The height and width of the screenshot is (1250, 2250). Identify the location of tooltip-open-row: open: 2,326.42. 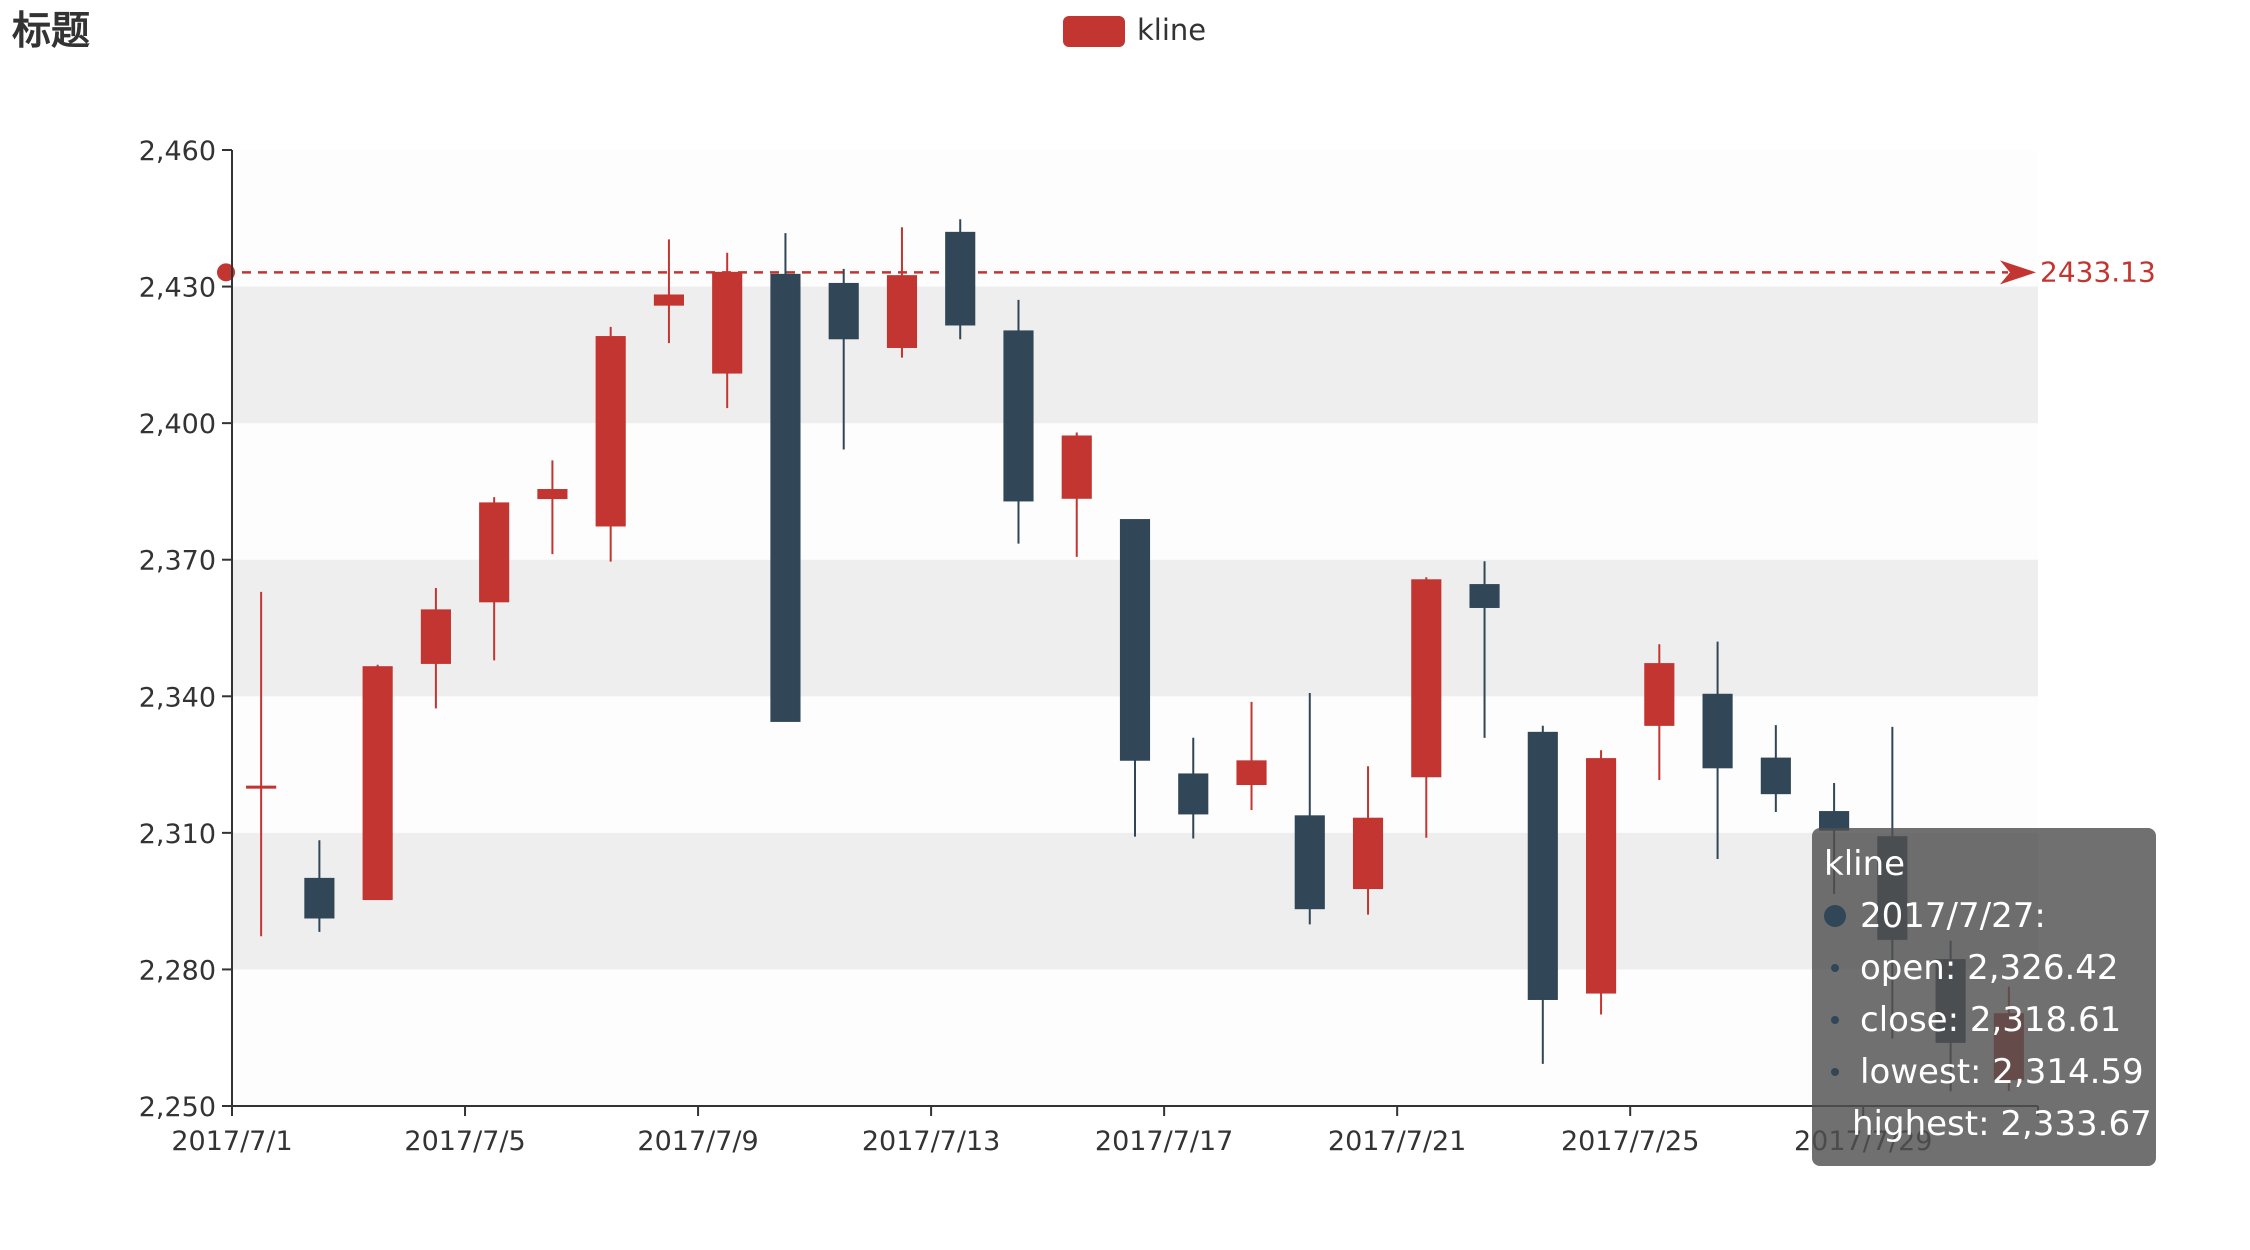
(1984, 968).